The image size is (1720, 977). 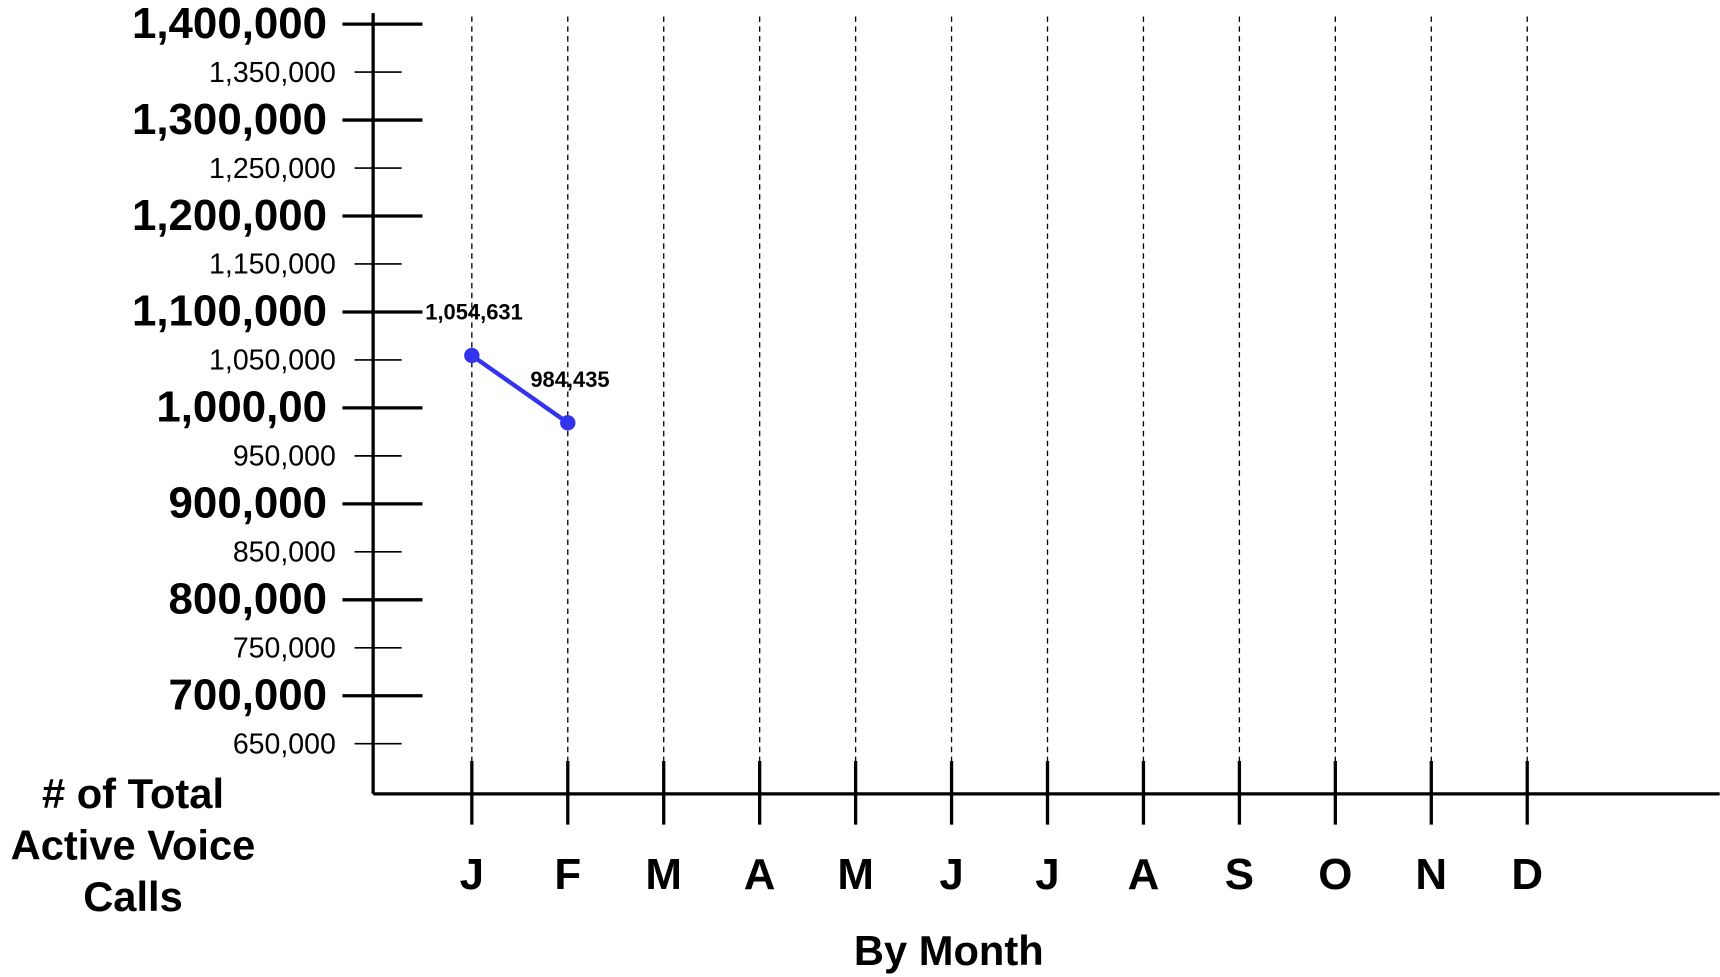 I want to click on x-tick-label: D, so click(x=1527, y=874).